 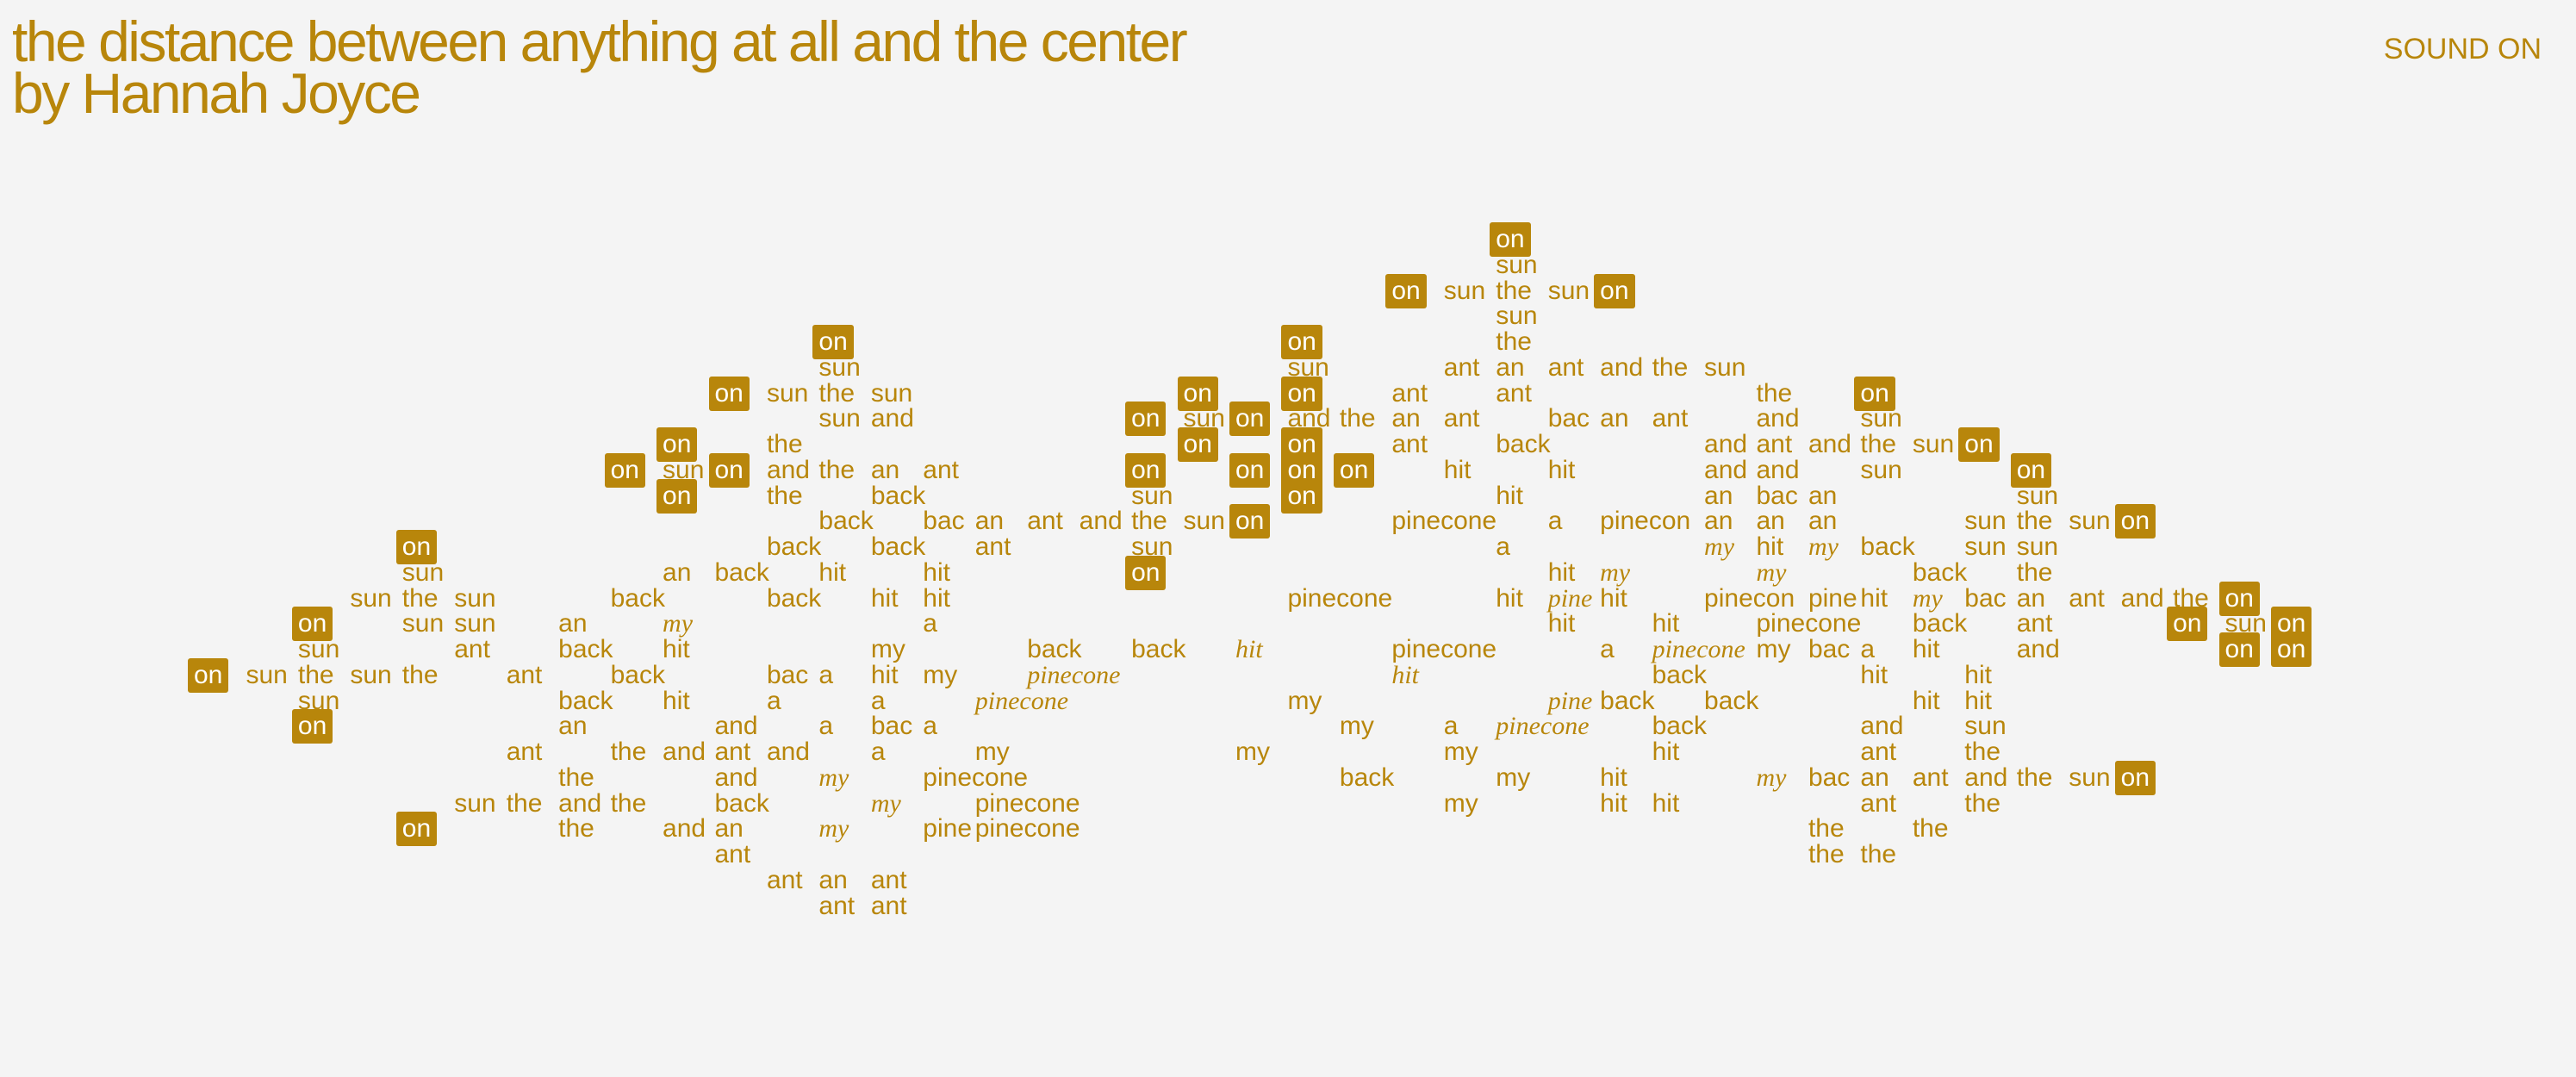 I want to click on word: pinecon, so click(x=1750, y=598).